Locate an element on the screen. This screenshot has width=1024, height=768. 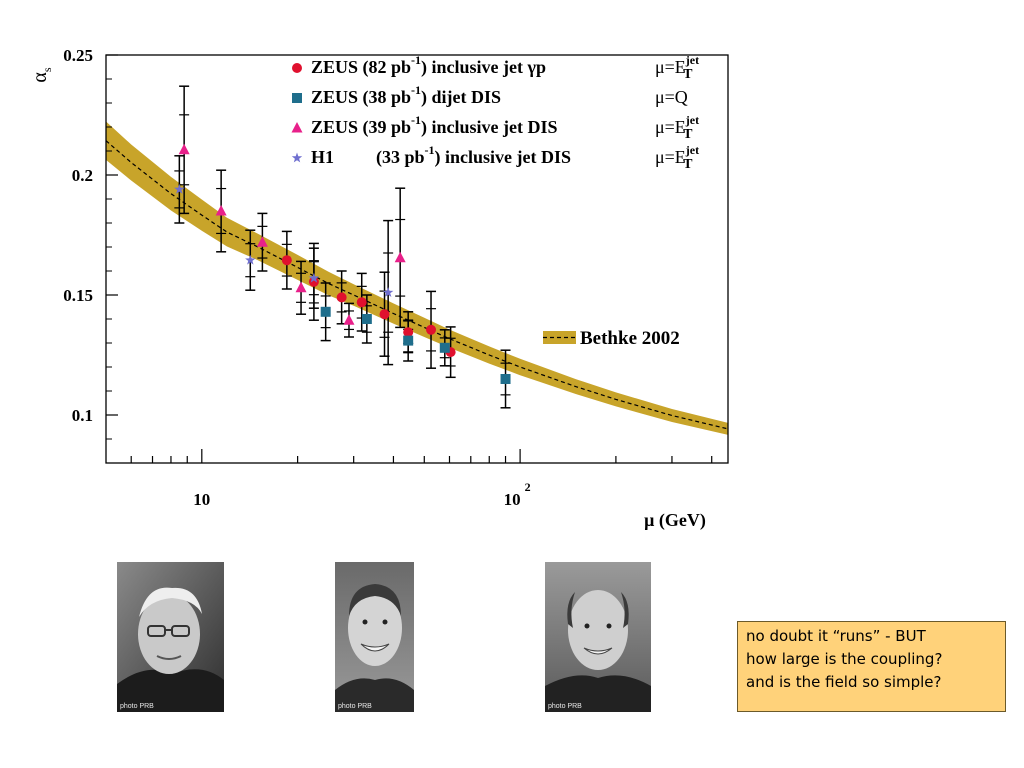
legend-marker-triangle is located at coordinates (297, 127).